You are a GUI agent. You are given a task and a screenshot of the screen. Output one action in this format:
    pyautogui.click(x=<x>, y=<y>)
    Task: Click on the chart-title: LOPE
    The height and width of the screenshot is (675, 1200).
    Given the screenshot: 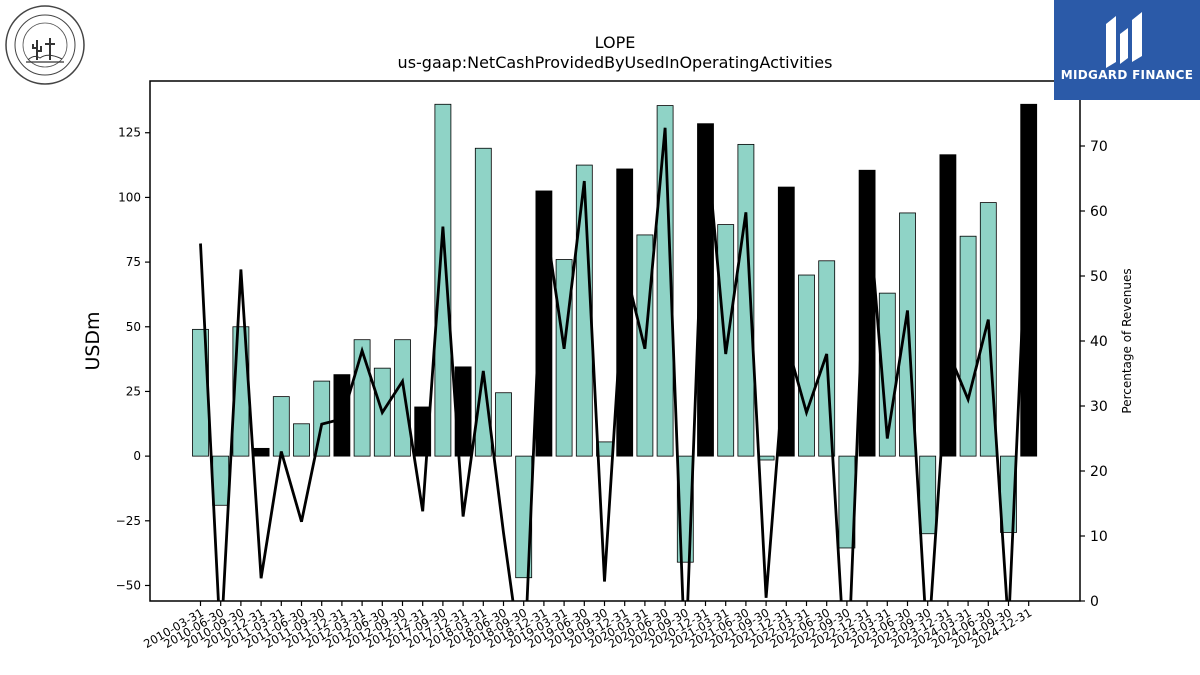 What is the action you would take?
    pyautogui.click(x=615, y=42)
    